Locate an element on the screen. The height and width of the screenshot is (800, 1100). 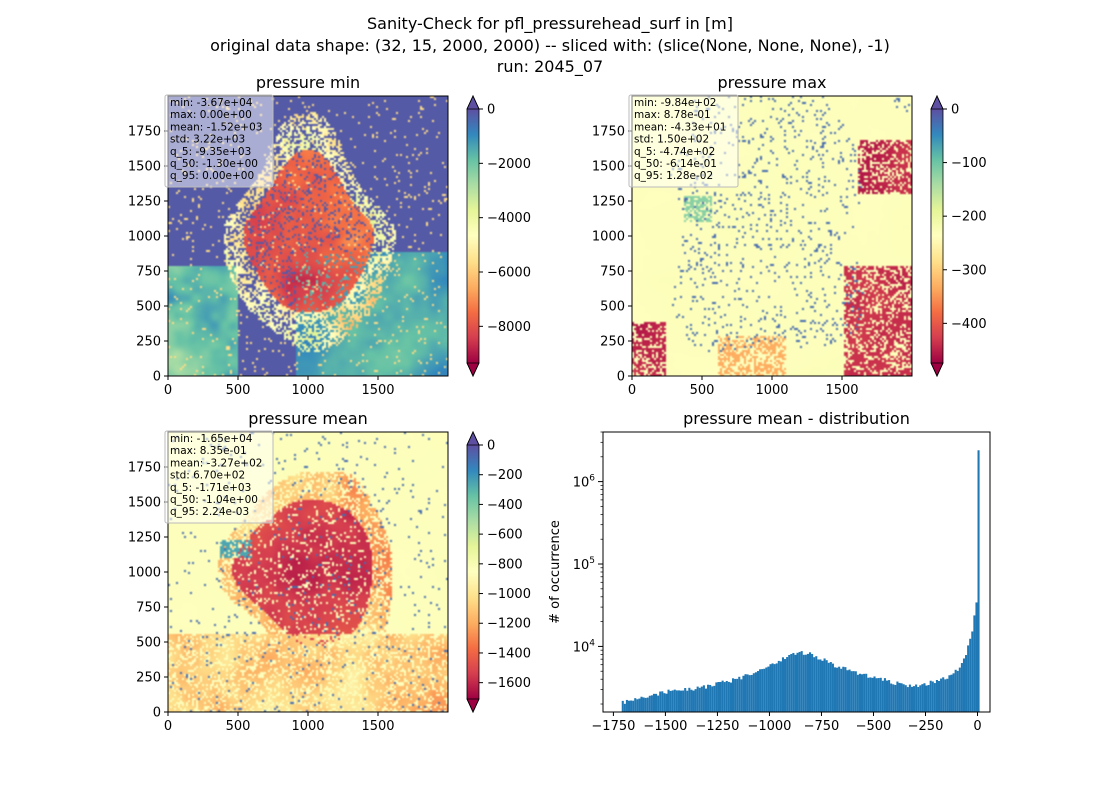
y-tick-label: 500 is located at coordinates (148, 307).